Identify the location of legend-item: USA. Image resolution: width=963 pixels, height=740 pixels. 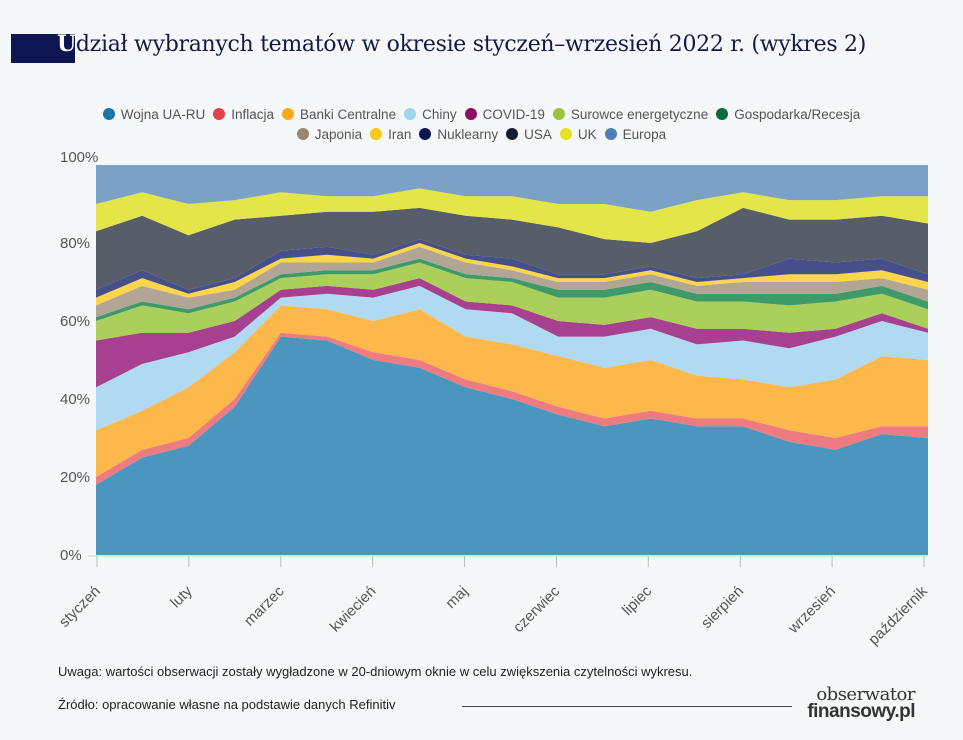
(529, 134).